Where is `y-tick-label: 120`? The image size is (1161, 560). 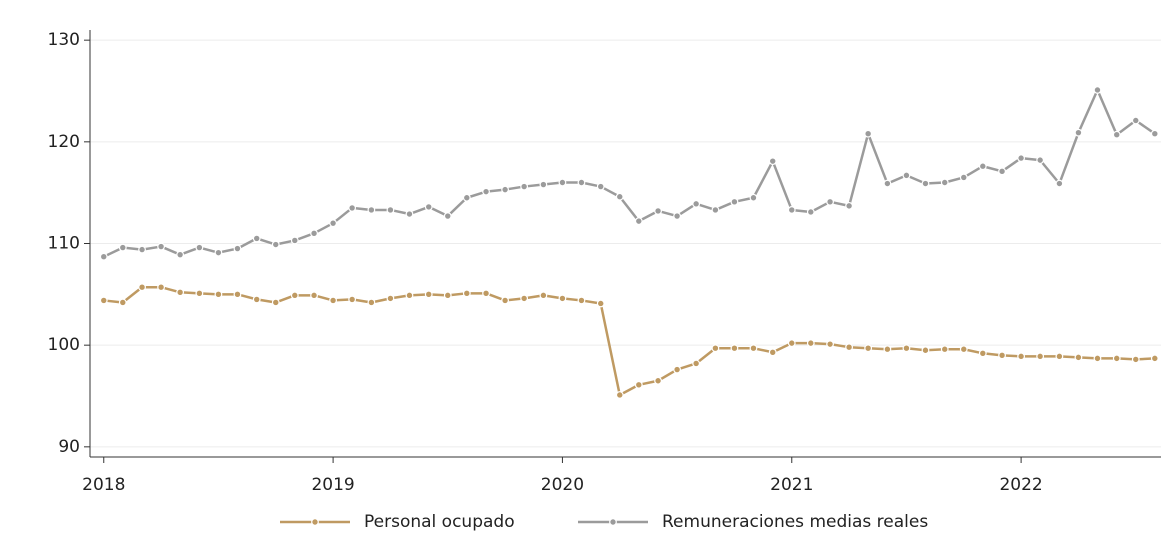
y-tick-label: 120 is located at coordinates (64, 142).